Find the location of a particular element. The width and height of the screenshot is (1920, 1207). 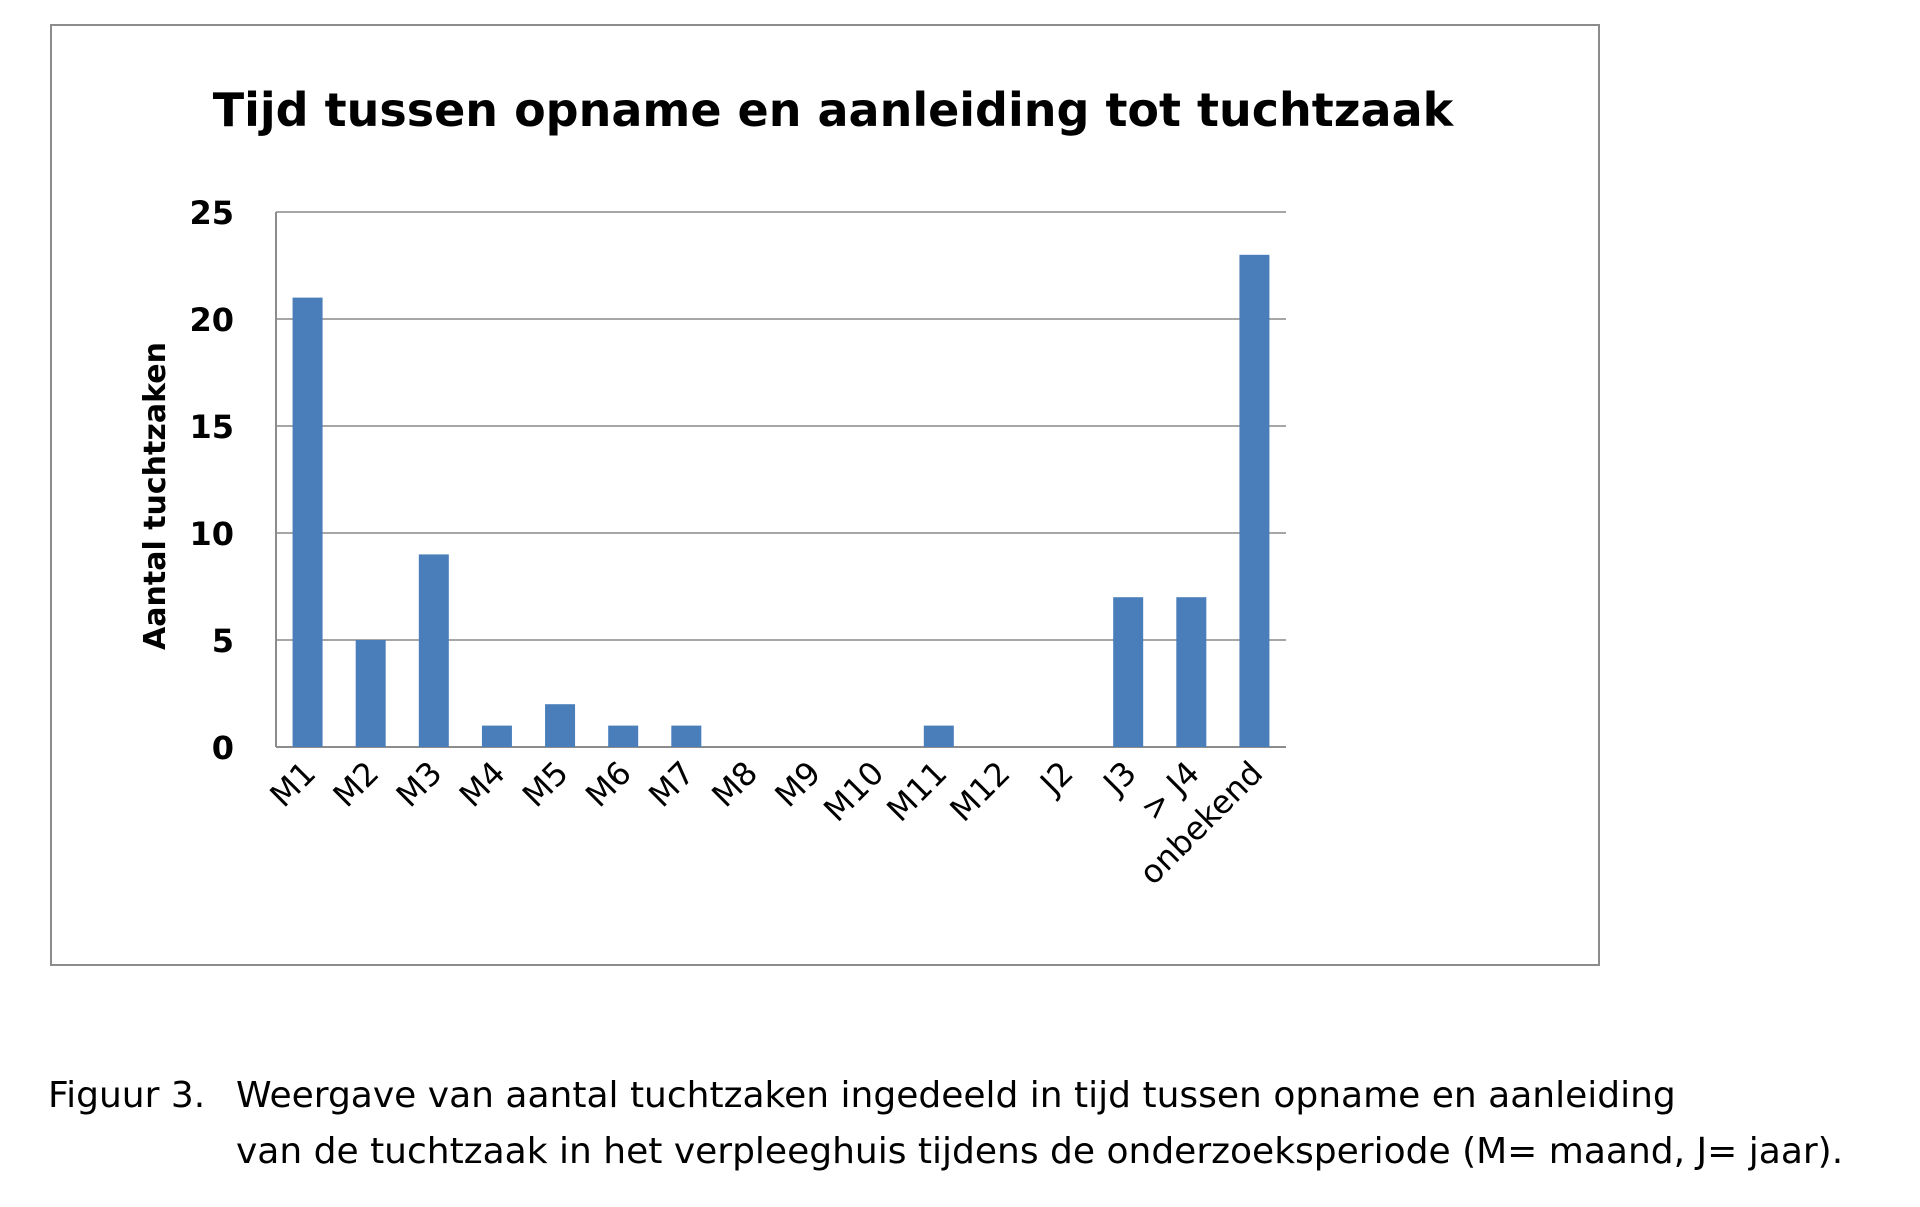

x-tick-label: J2 is located at coordinates (1055, 778).